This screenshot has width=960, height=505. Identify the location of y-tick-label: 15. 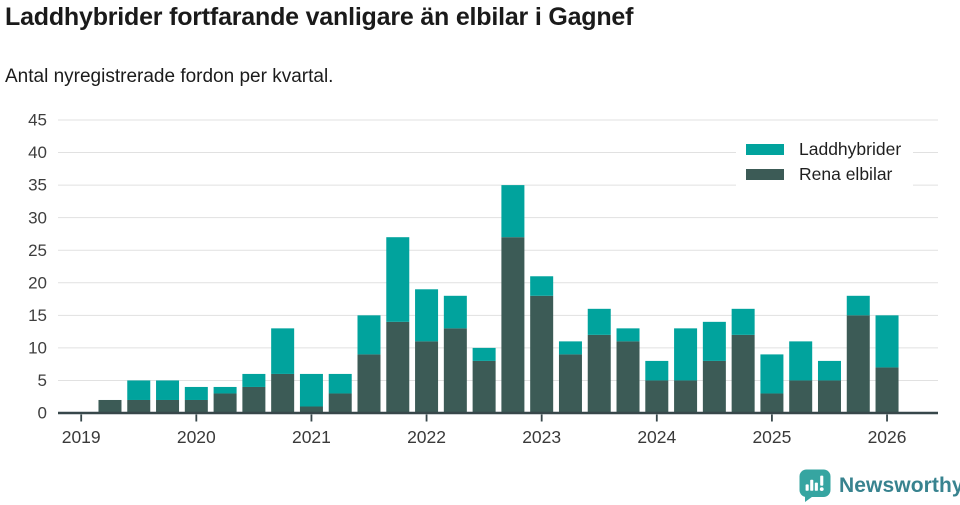
(37, 315).